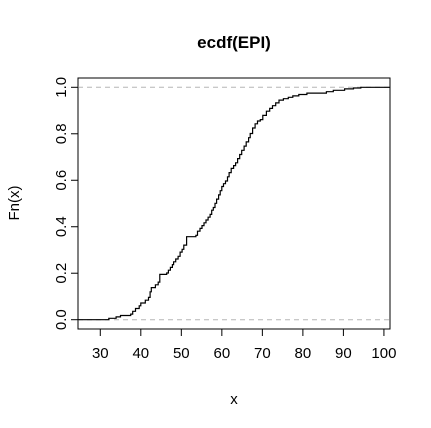 This screenshot has height=428, width=431. What do you see at coordinates (100, 353) in the screenshot?
I see `x-tick-label-0: 30` at bounding box center [100, 353].